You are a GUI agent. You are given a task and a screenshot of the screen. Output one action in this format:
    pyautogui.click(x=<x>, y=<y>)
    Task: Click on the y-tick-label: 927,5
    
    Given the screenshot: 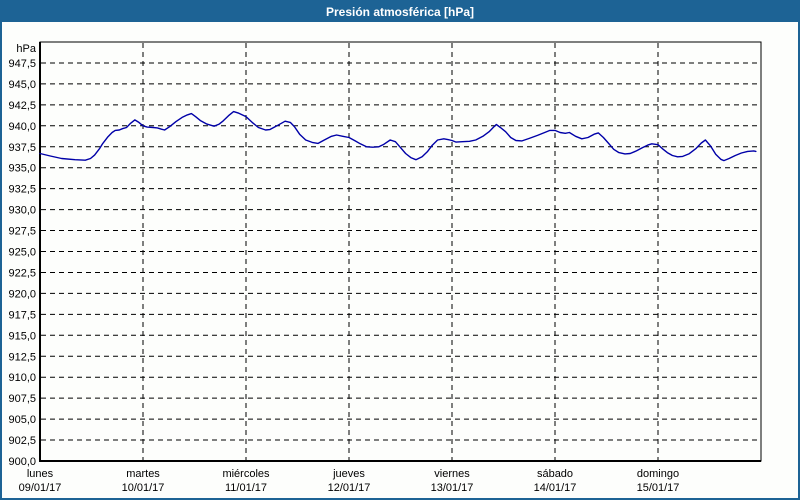 What is the action you would take?
    pyautogui.click(x=22, y=232)
    